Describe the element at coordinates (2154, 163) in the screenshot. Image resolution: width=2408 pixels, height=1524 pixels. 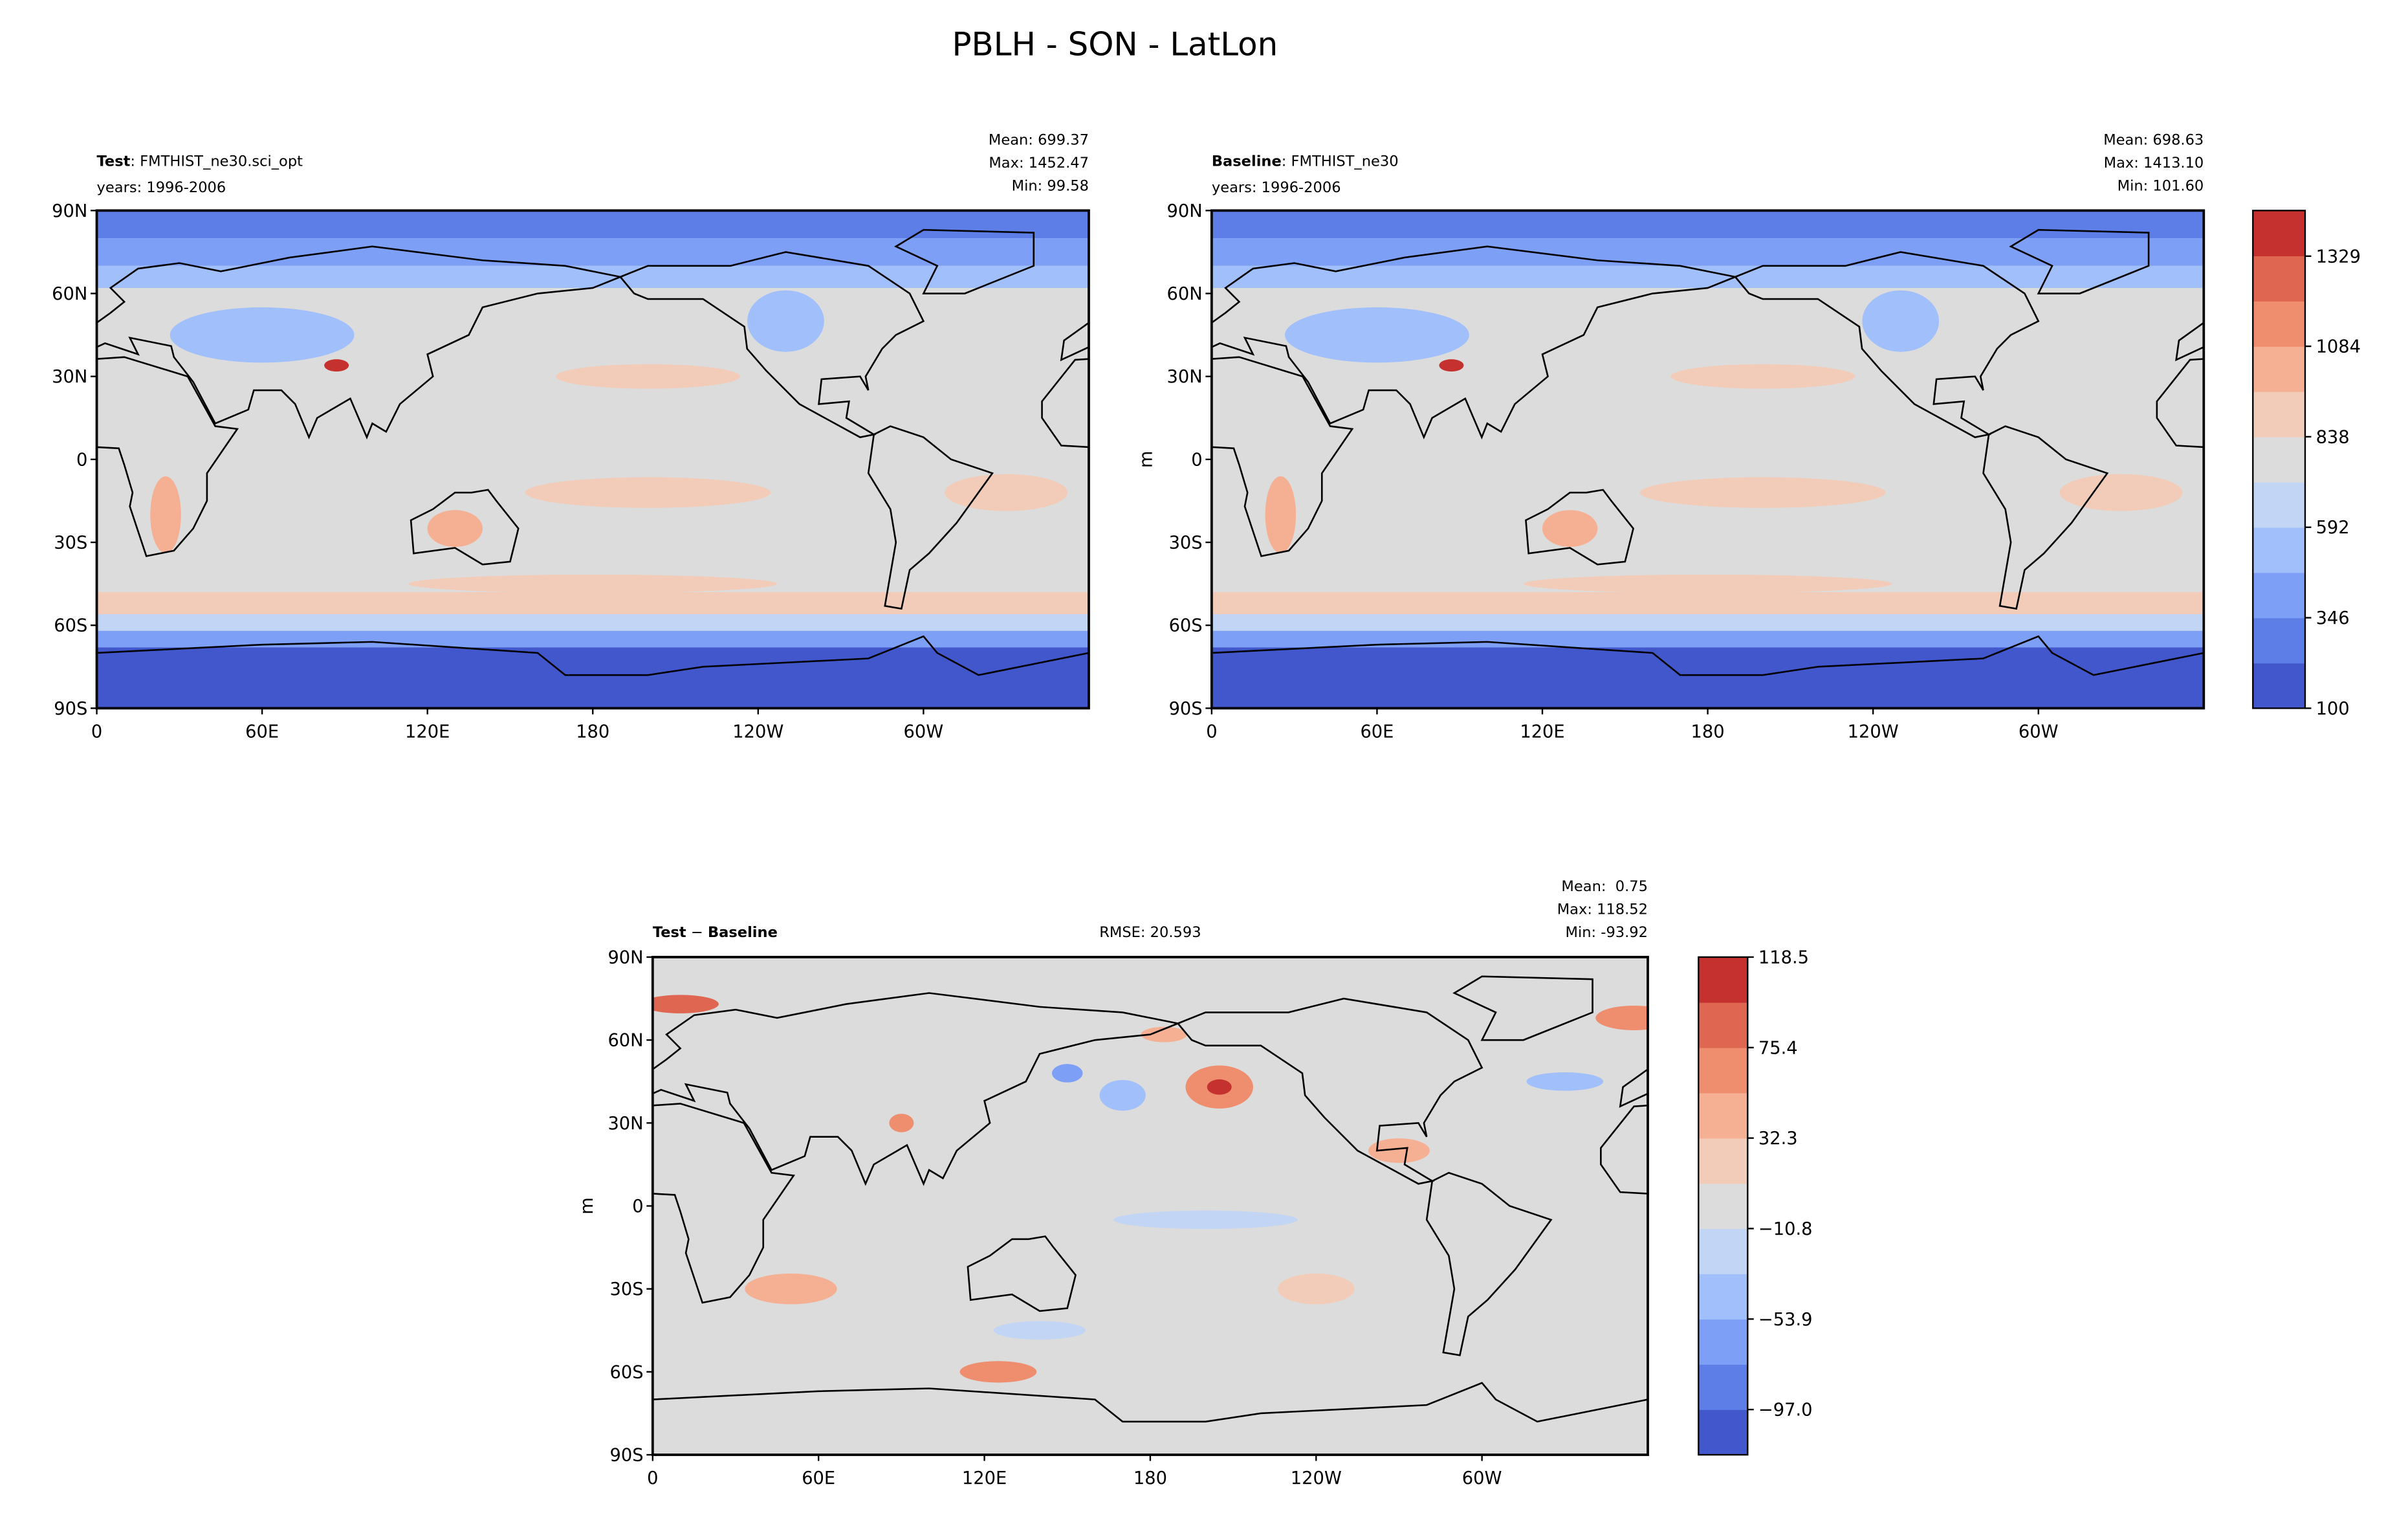
I see `panel-stat: Max: 1413.10` at that location.